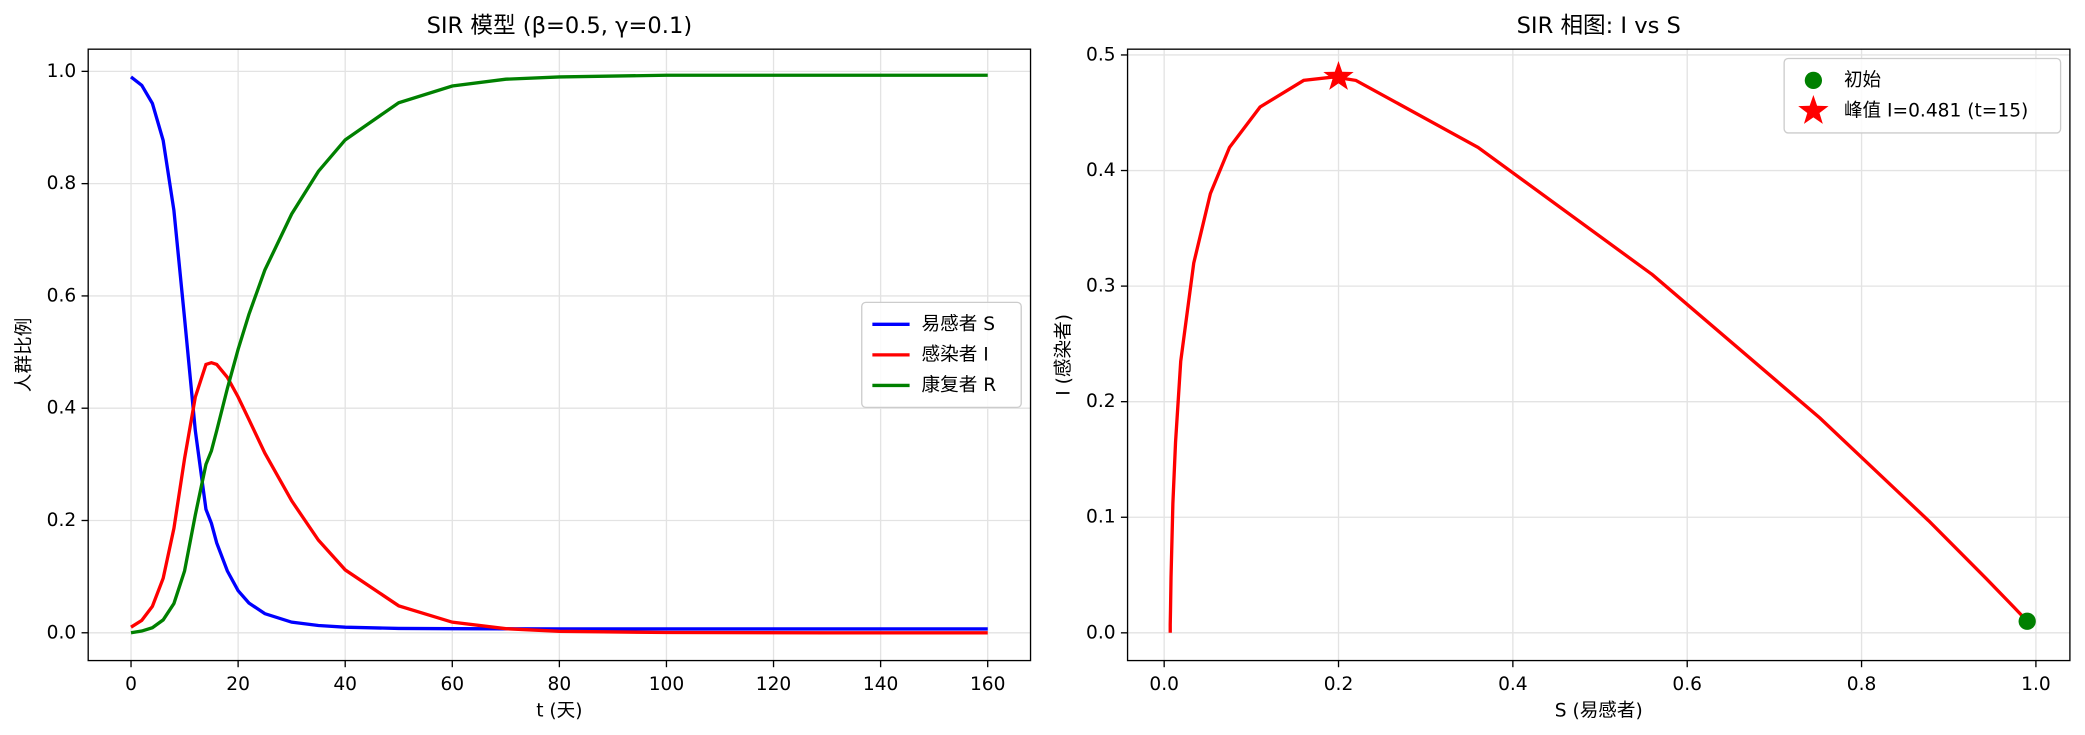  What do you see at coordinates (1863, 80) in the screenshot?
I see `legend-label: 初始` at bounding box center [1863, 80].